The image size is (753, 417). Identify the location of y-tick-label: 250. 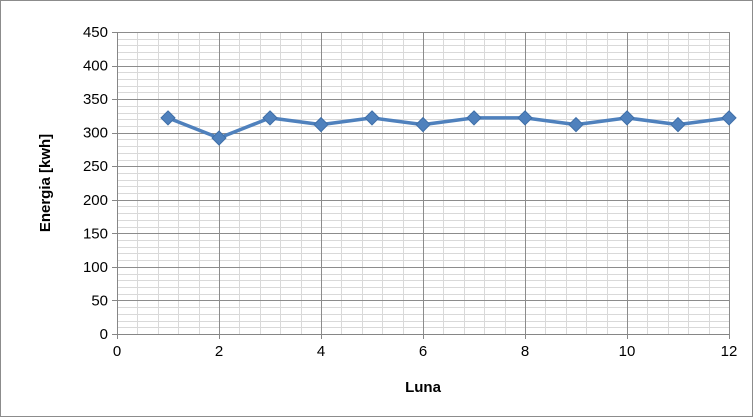
(95, 166).